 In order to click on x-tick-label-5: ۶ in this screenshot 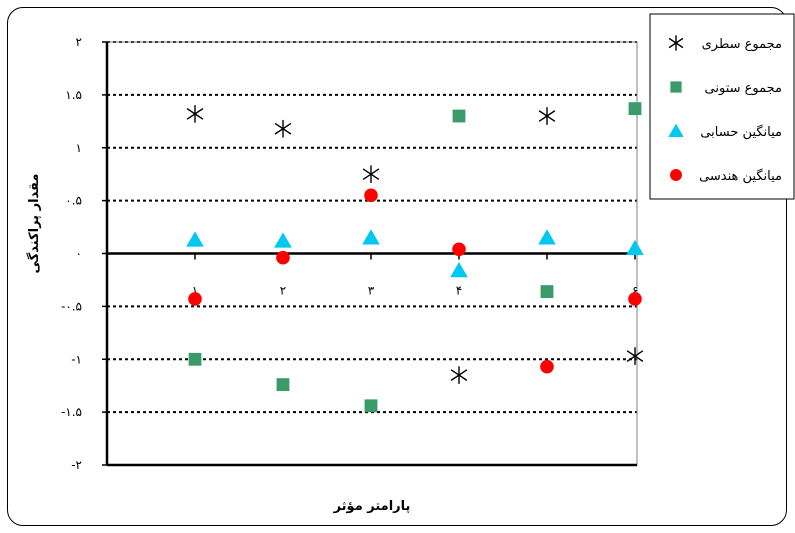, I will do `click(635, 291)`.